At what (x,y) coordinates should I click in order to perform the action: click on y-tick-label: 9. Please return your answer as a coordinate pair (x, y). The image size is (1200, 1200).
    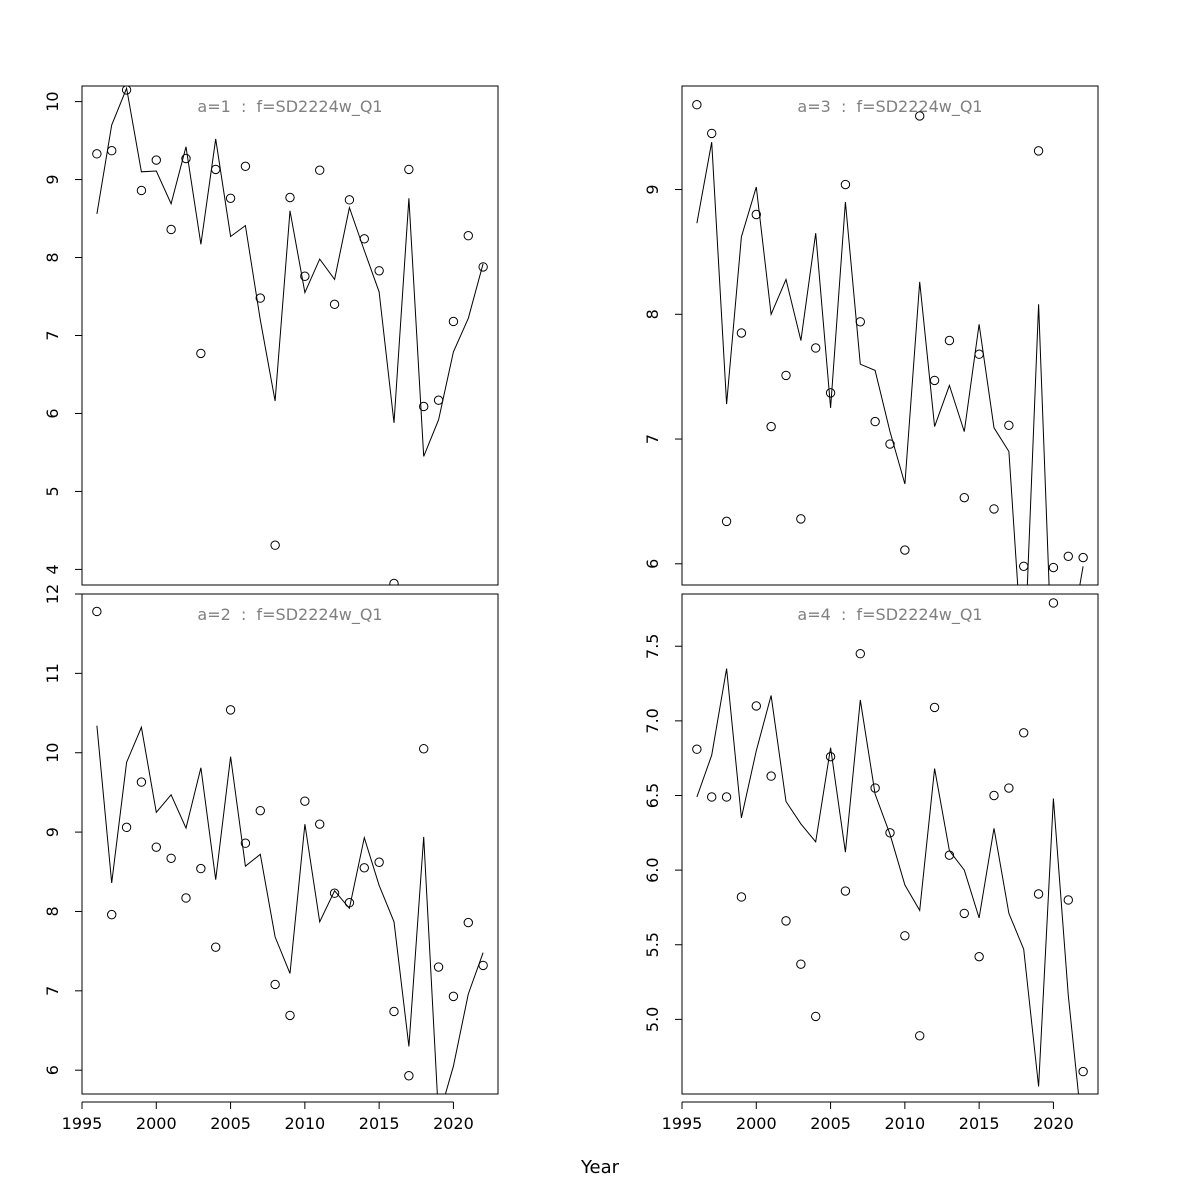
    Looking at the image, I should click on (52, 179).